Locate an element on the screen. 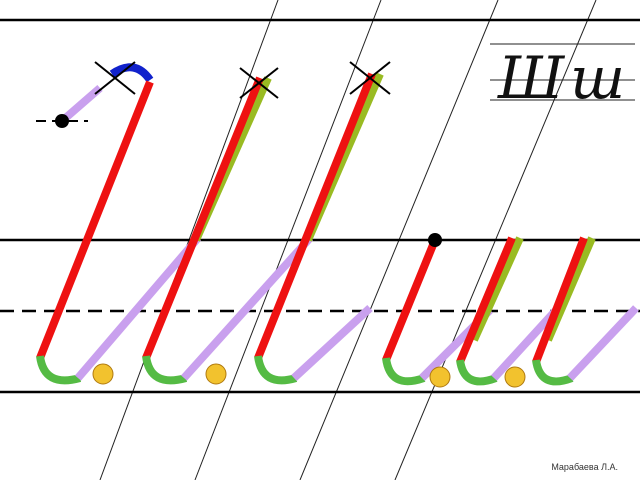 The width and height of the screenshot is (640, 480). sample-letters: Шш is located at coordinates (564, 78).